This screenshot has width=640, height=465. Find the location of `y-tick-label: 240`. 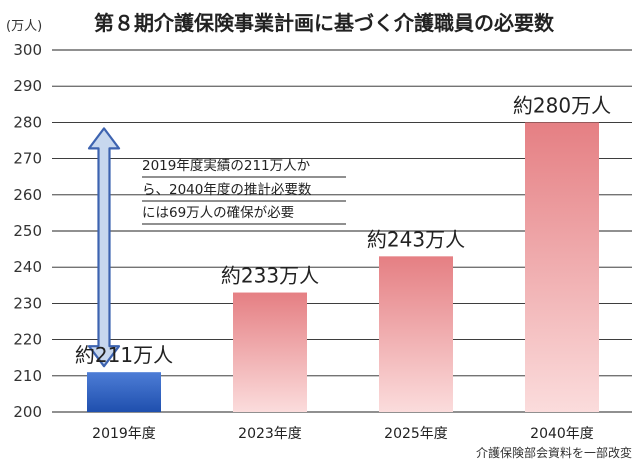

y-tick-label: 240 is located at coordinates (27, 267).